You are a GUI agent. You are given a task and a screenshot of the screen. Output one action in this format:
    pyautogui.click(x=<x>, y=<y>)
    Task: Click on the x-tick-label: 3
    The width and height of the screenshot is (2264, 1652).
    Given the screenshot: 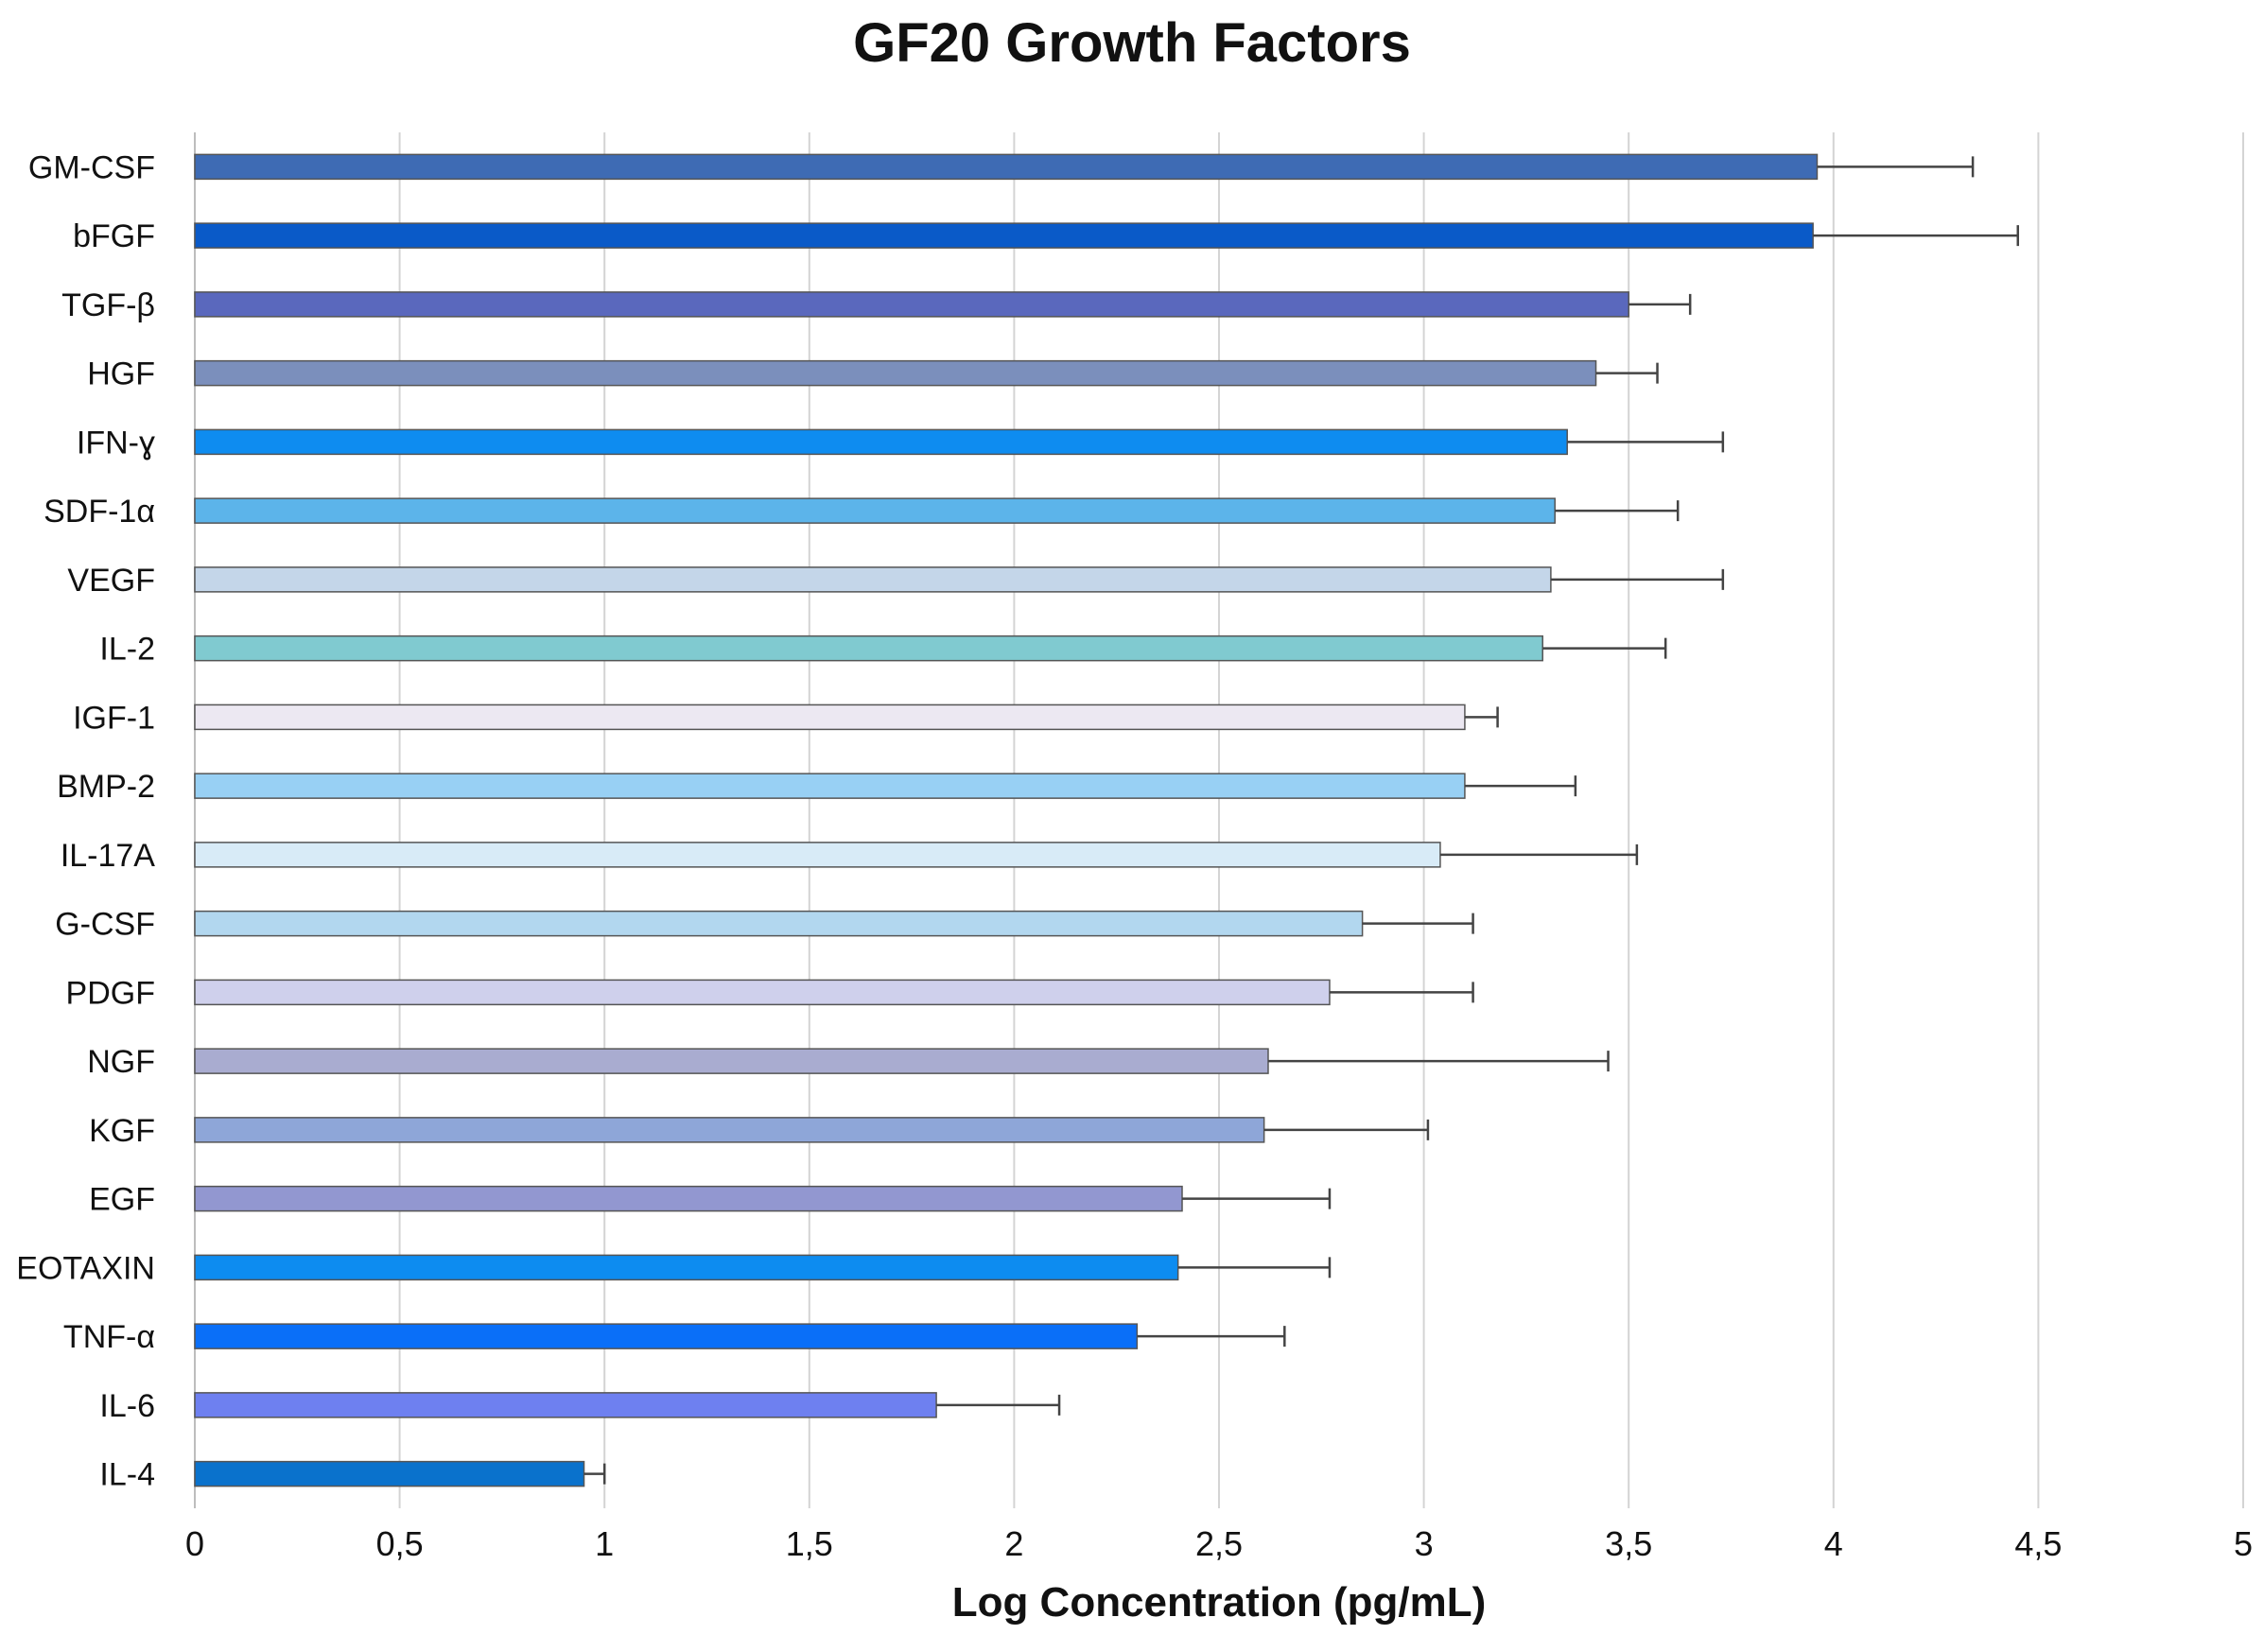 What is the action you would take?
    pyautogui.click(x=1424, y=1544)
    